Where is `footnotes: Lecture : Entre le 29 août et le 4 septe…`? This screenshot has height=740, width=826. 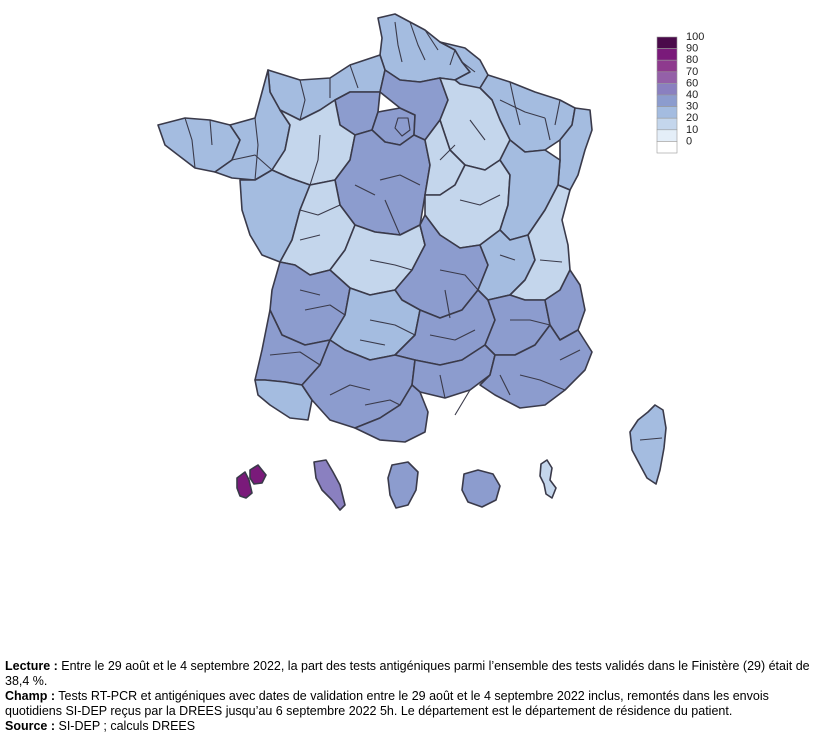 footnotes: Lecture : Entre le 29 août et le 4 septe… is located at coordinates (413, 696).